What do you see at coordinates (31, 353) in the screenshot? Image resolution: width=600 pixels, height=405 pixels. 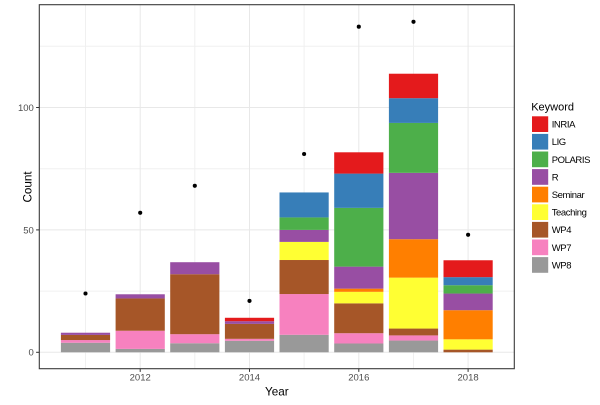 I see `svg-text: 0` at bounding box center [31, 353].